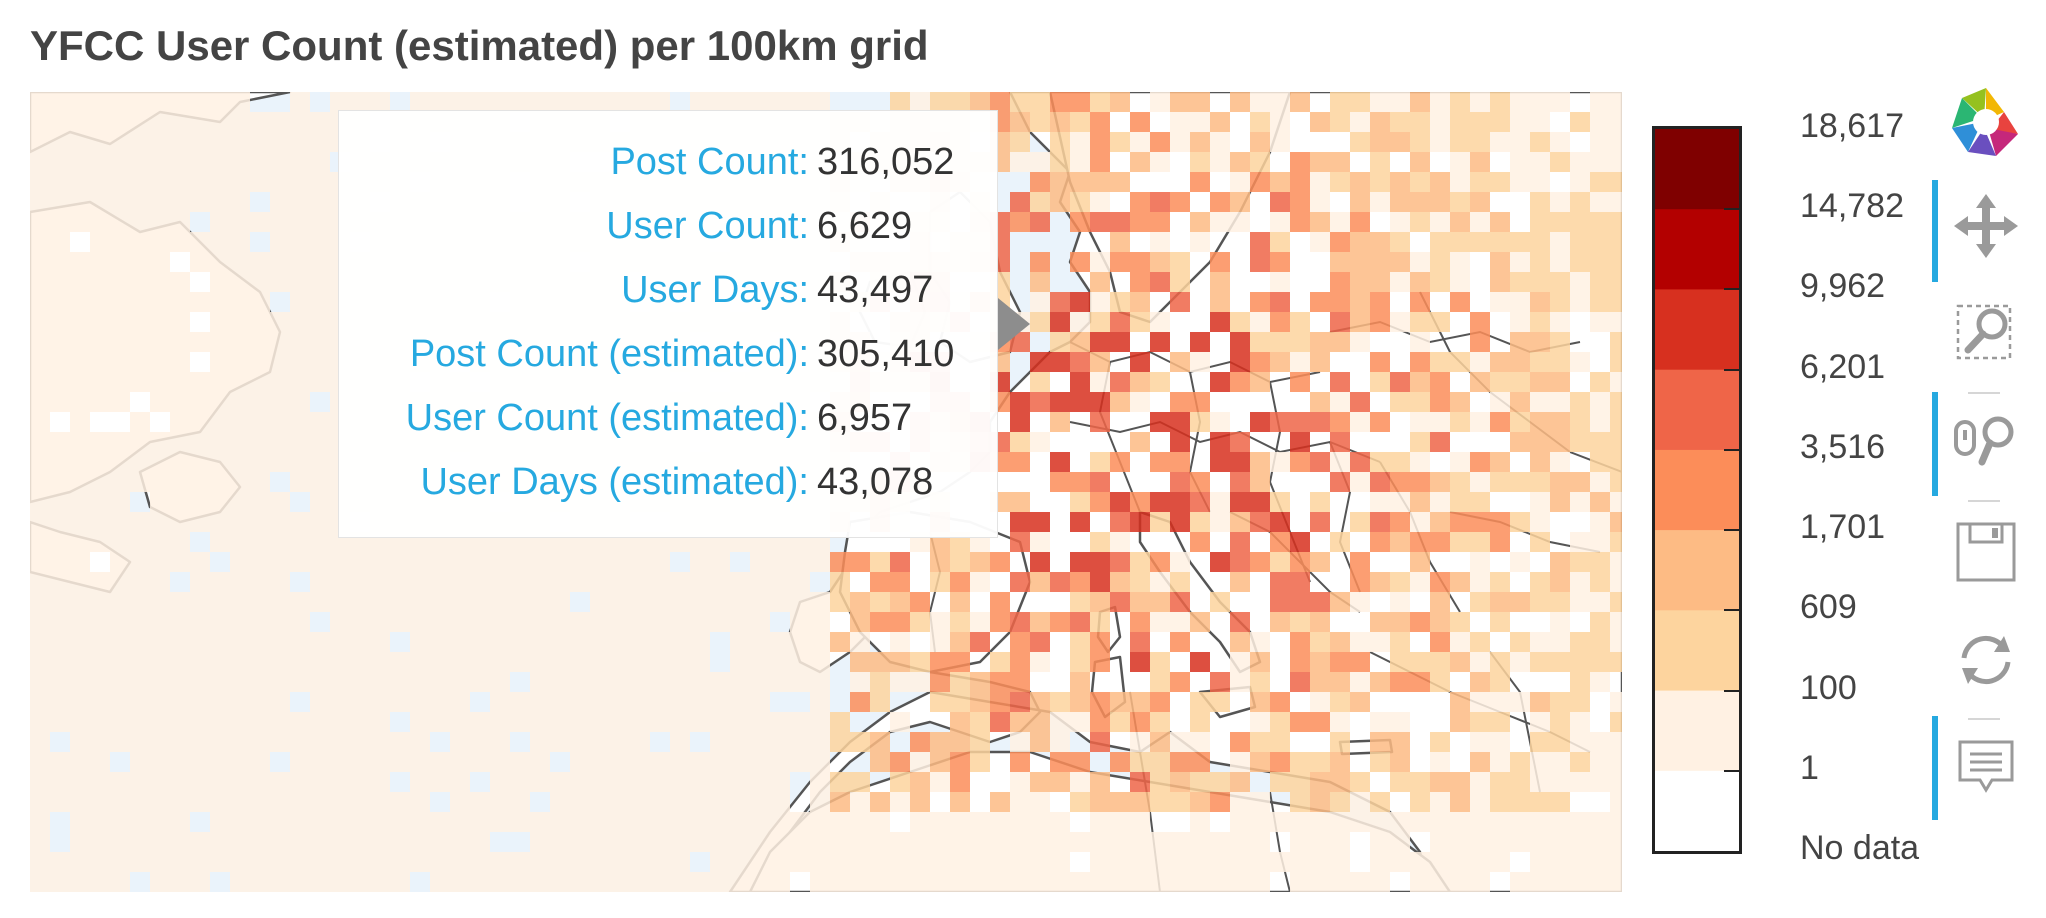 Image resolution: width=2046 pixels, height=918 pixels. What do you see at coordinates (1843, 527) in the screenshot?
I see `colorbar-label: 1,701` at bounding box center [1843, 527].